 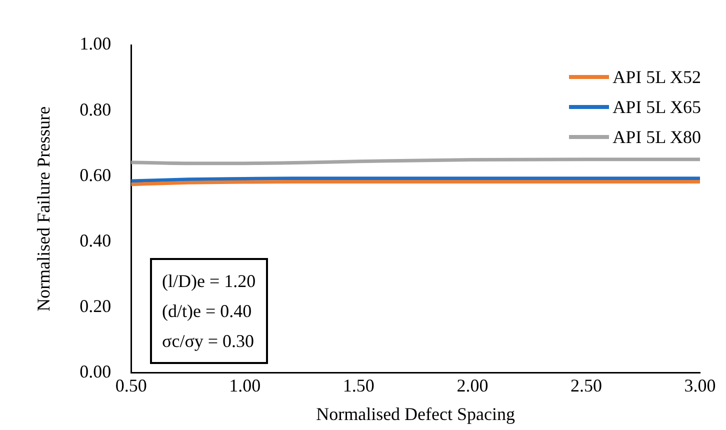 What do you see at coordinates (656, 77) in the screenshot?
I see `legend-label: API 5L X52` at bounding box center [656, 77].